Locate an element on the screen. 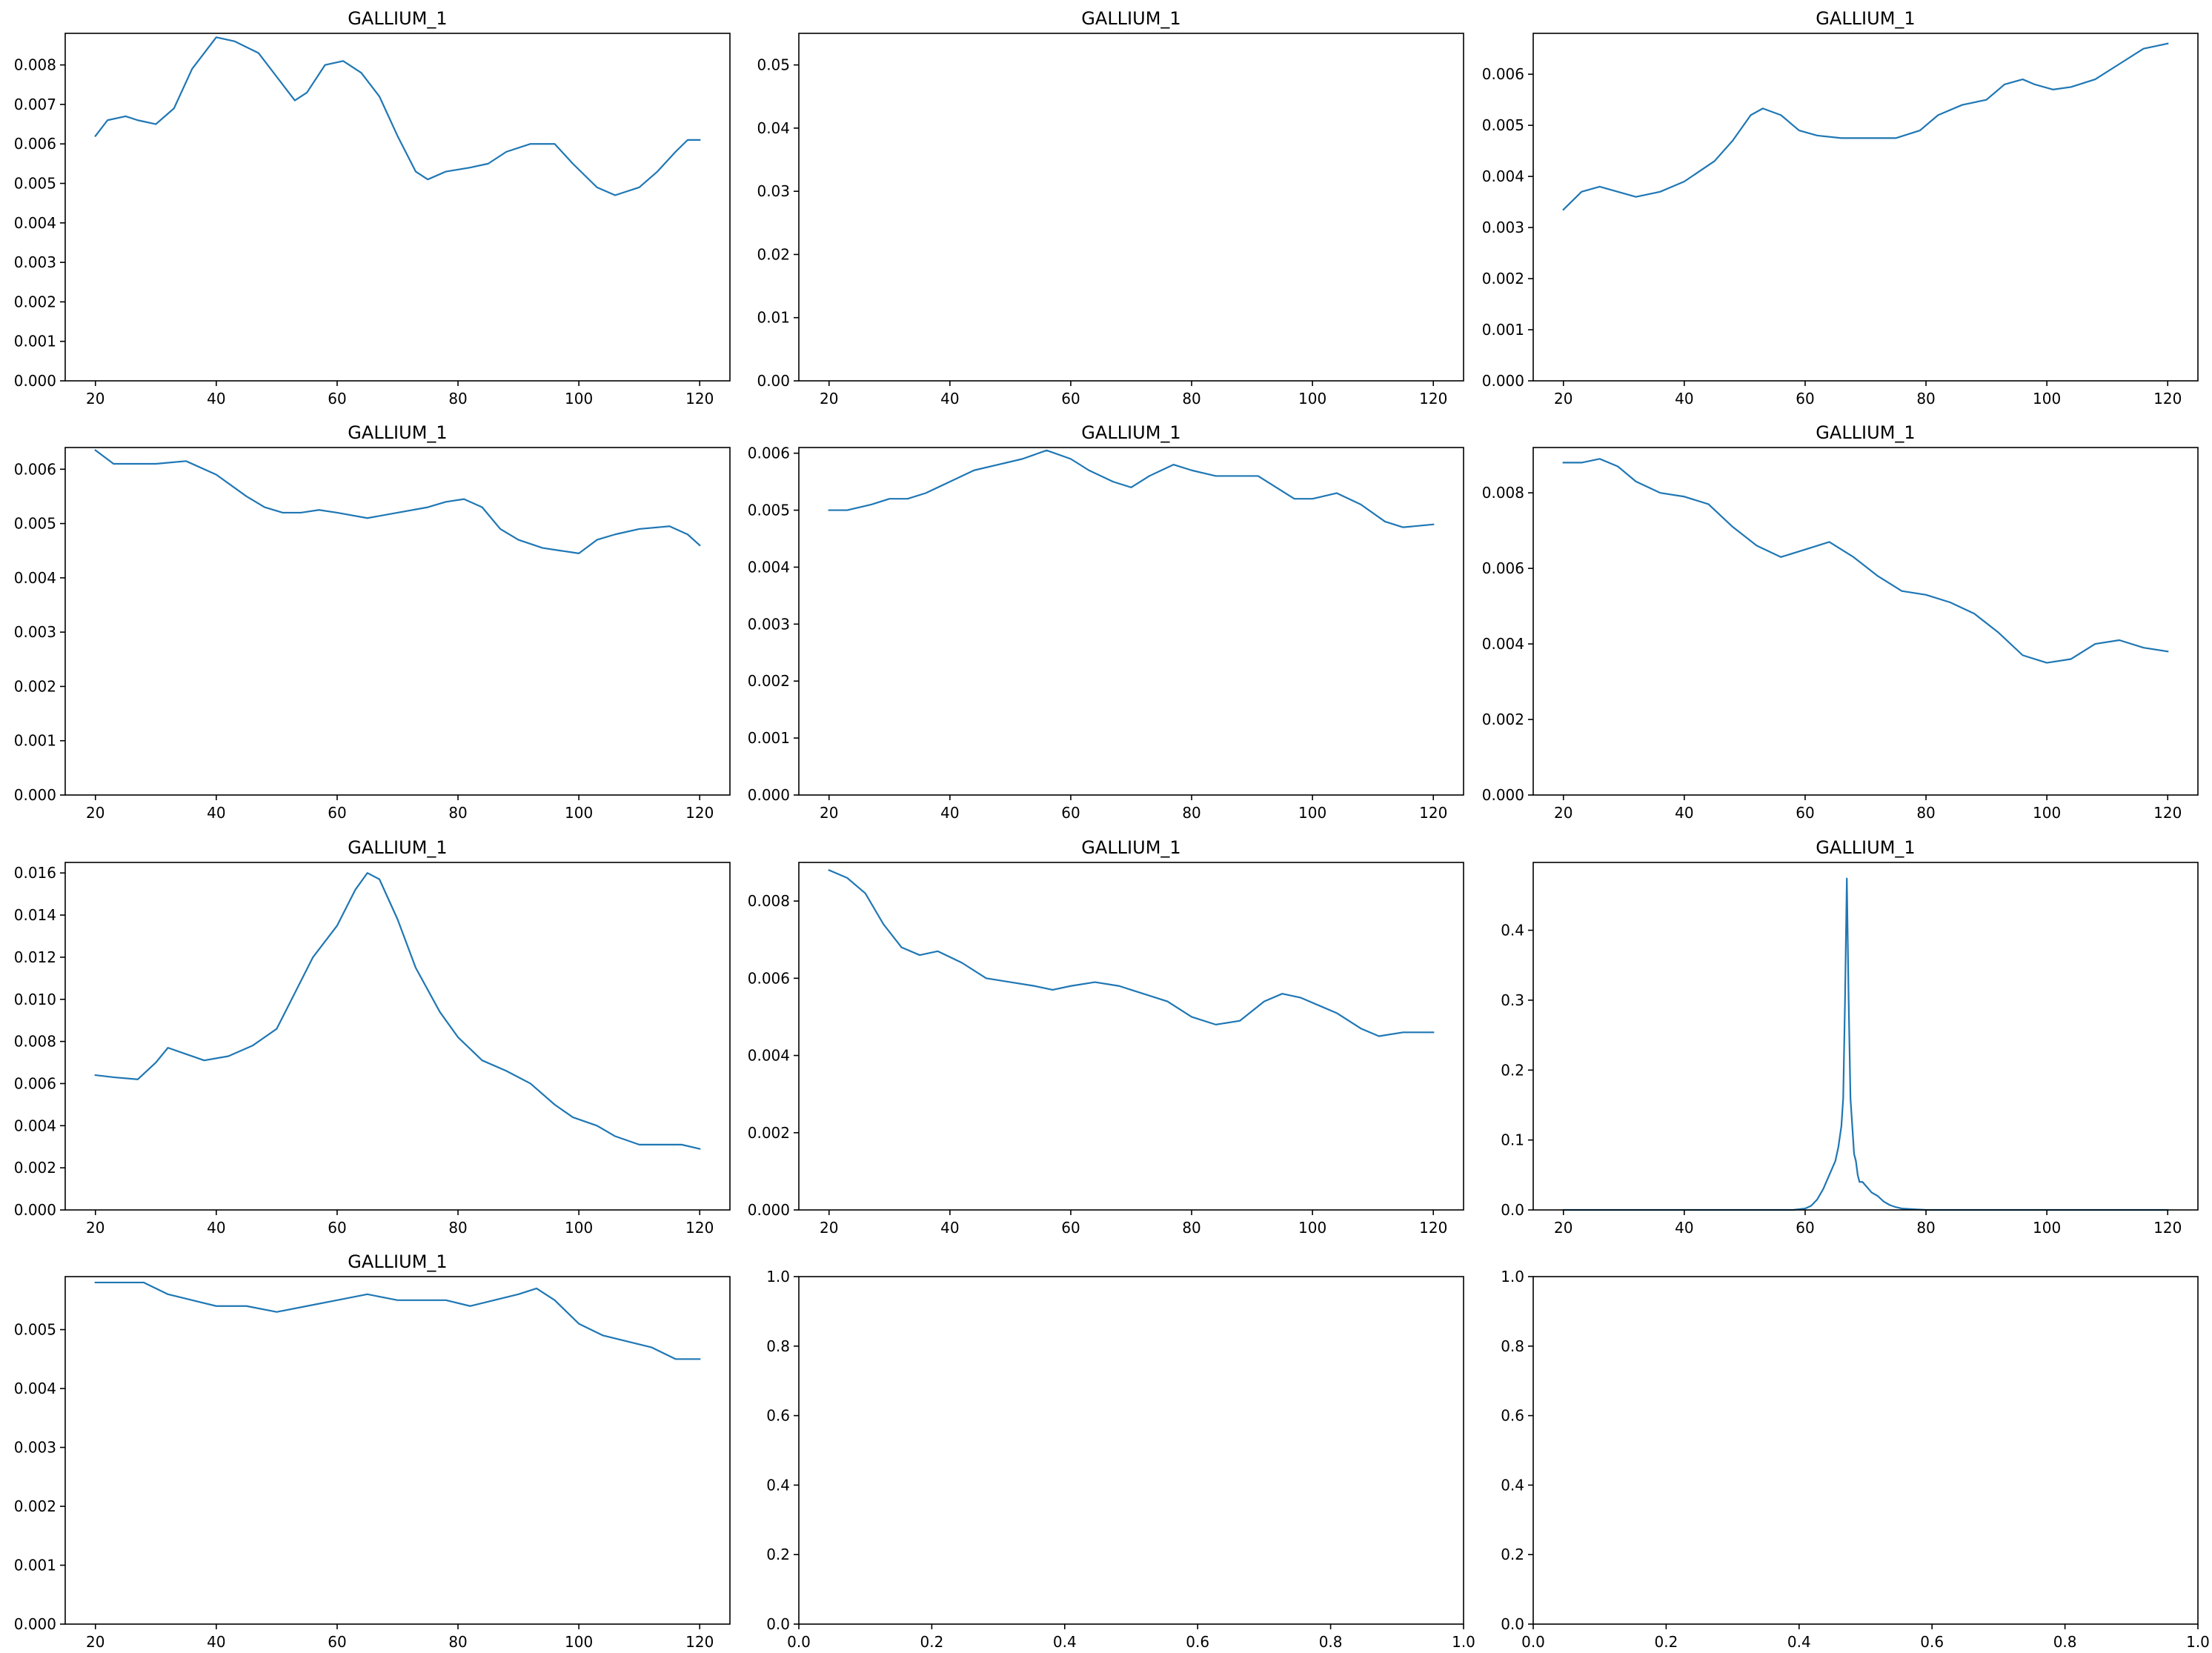 This screenshot has width=2212, height=1653. y-tick-label: 0.4 is located at coordinates (778, 1485).